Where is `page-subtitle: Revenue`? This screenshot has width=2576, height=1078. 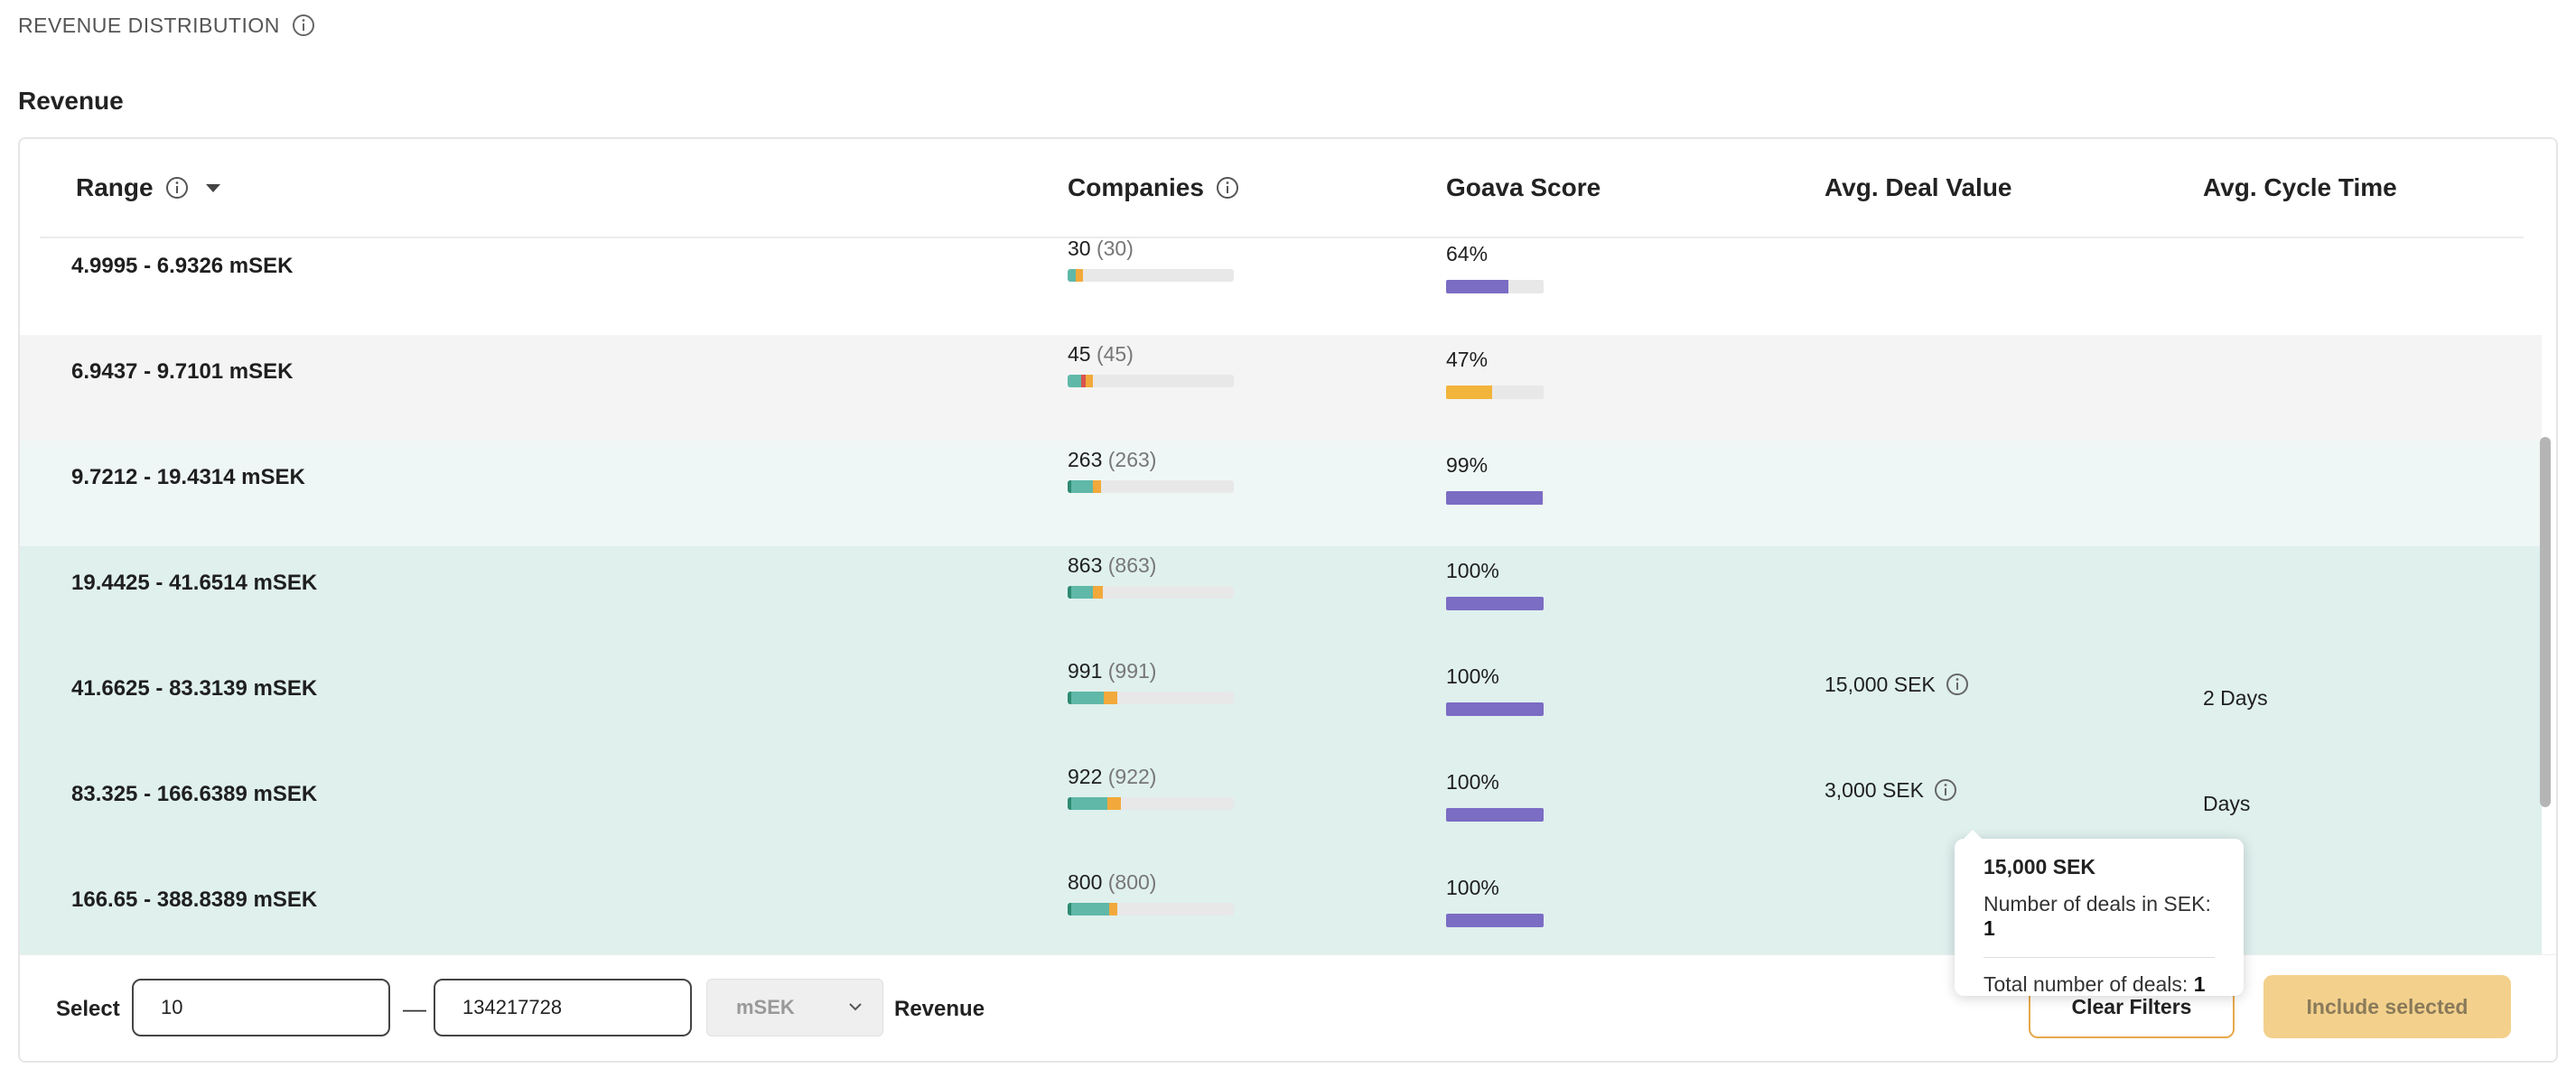
page-subtitle: Revenue is located at coordinates (71, 101).